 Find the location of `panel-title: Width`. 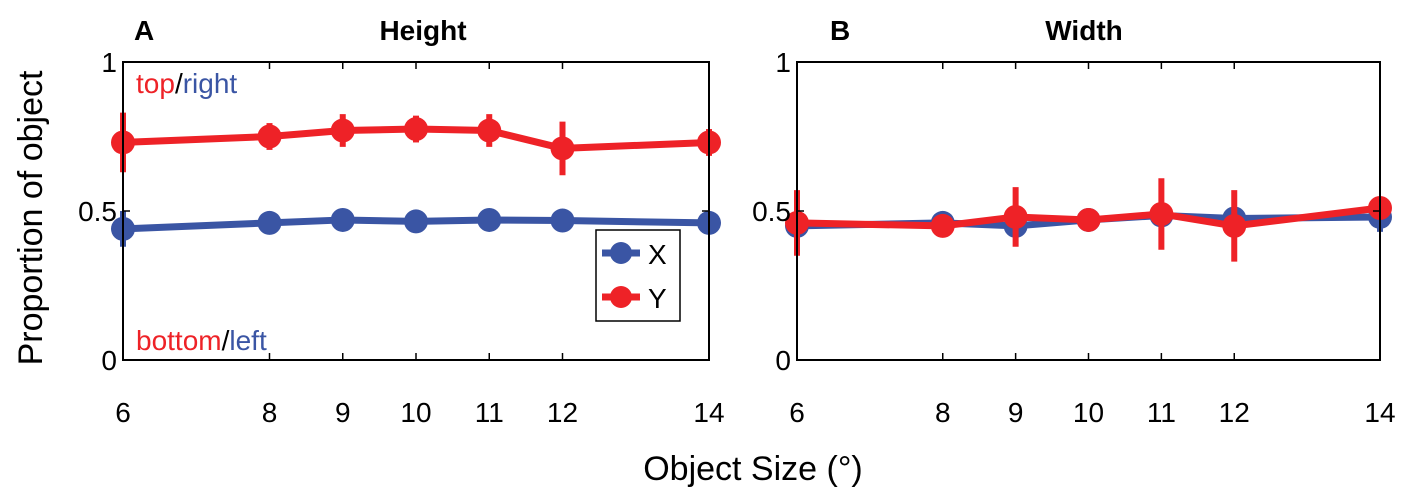

panel-title: Width is located at coordinates (1084, 30).